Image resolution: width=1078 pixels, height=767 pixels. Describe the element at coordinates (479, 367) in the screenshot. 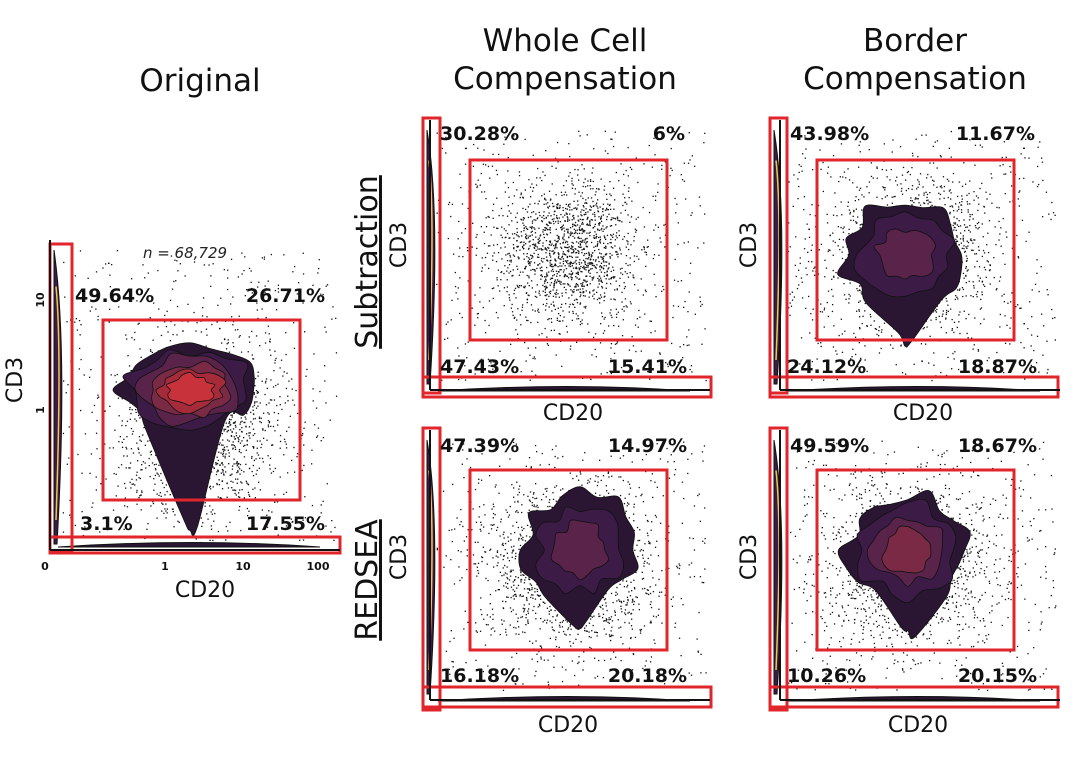

I see `quadrant-bottom-left: 47.43%` at that location.